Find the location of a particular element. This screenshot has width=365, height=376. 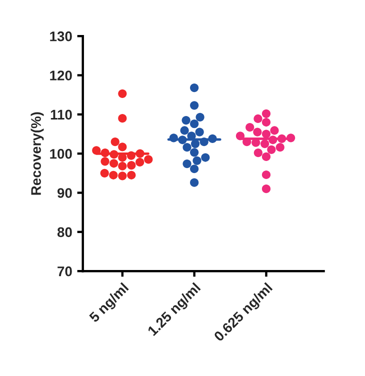

y-tick-label: 110 is located at coordinates (61, 115).